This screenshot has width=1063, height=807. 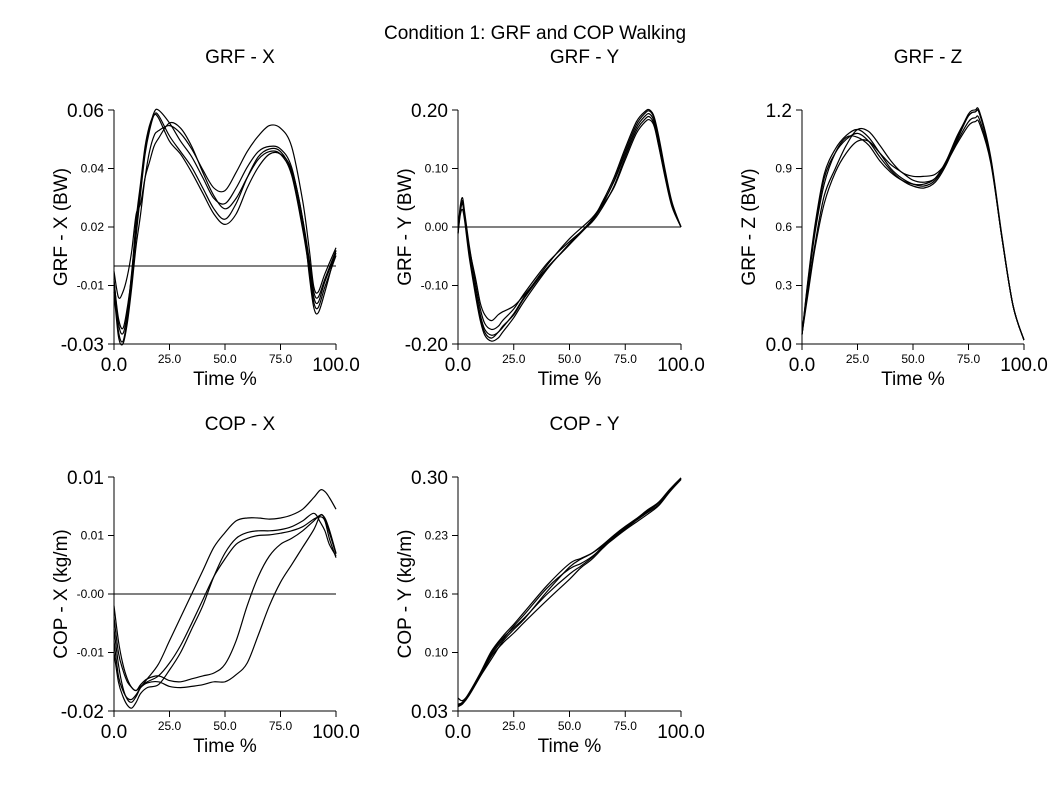 I want to click on grf_y-ytick-label: 0.10, so click(x=437, y=169).